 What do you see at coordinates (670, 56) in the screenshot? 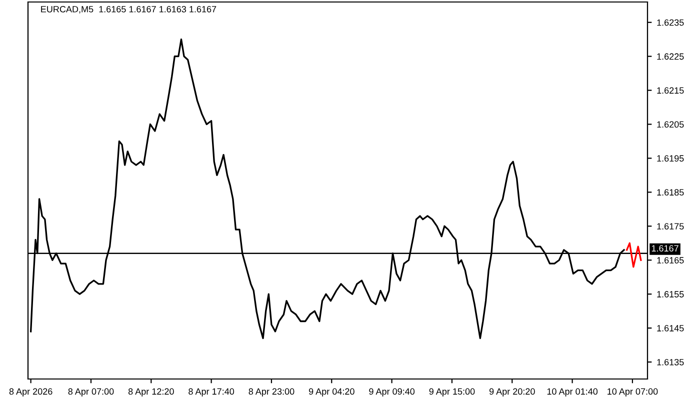
I see `y-tick-label: 1.6225` at bounding box center [670, 56].